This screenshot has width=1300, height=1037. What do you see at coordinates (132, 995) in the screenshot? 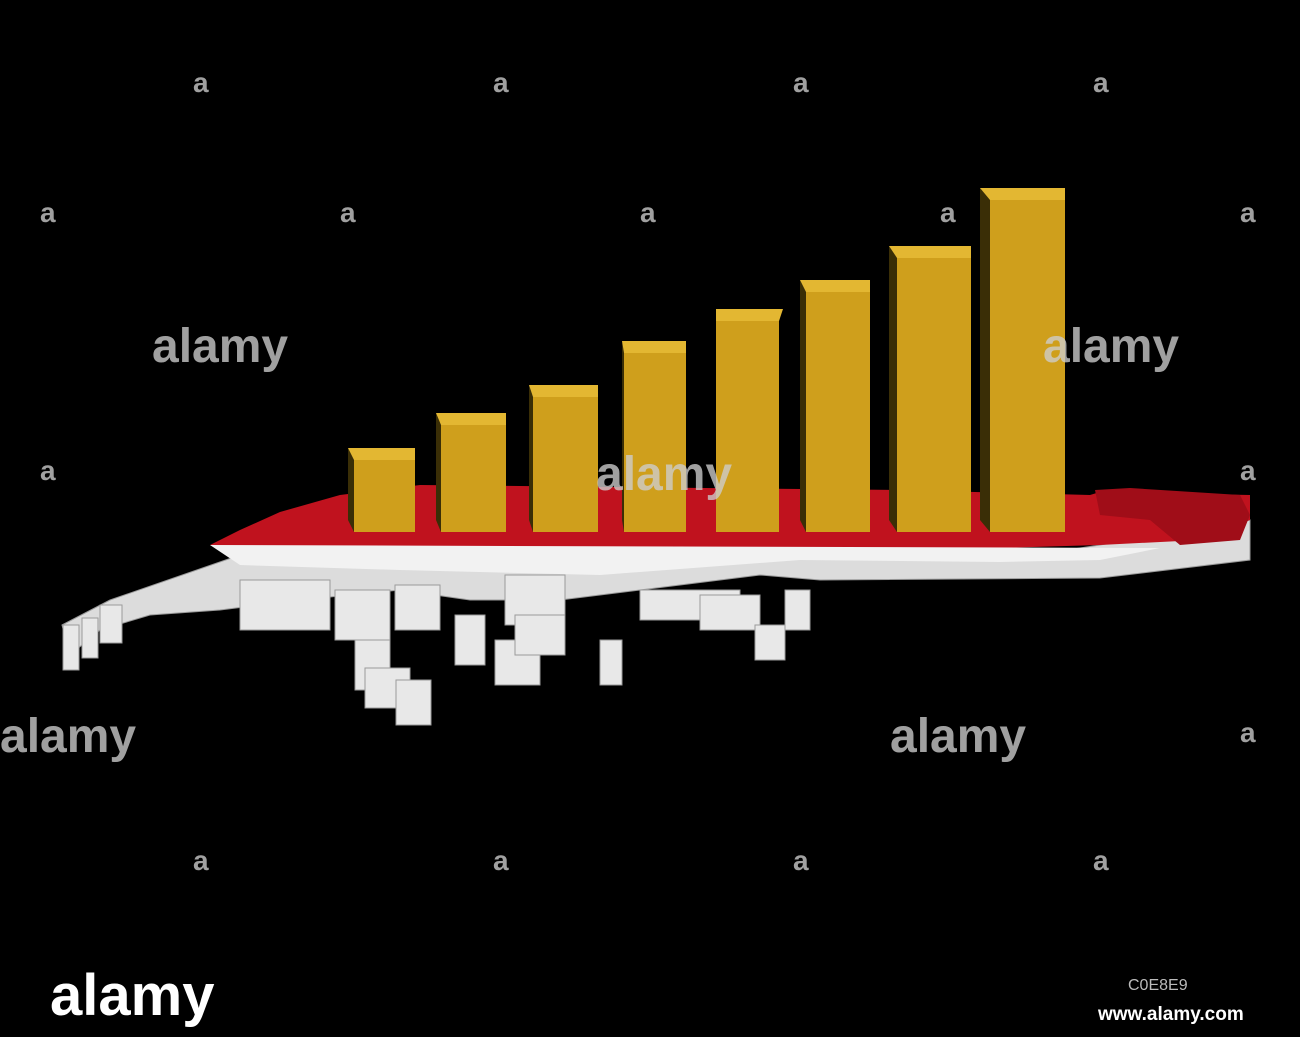
I see `footer-logo: alamy` at bounding box center [132, 995].